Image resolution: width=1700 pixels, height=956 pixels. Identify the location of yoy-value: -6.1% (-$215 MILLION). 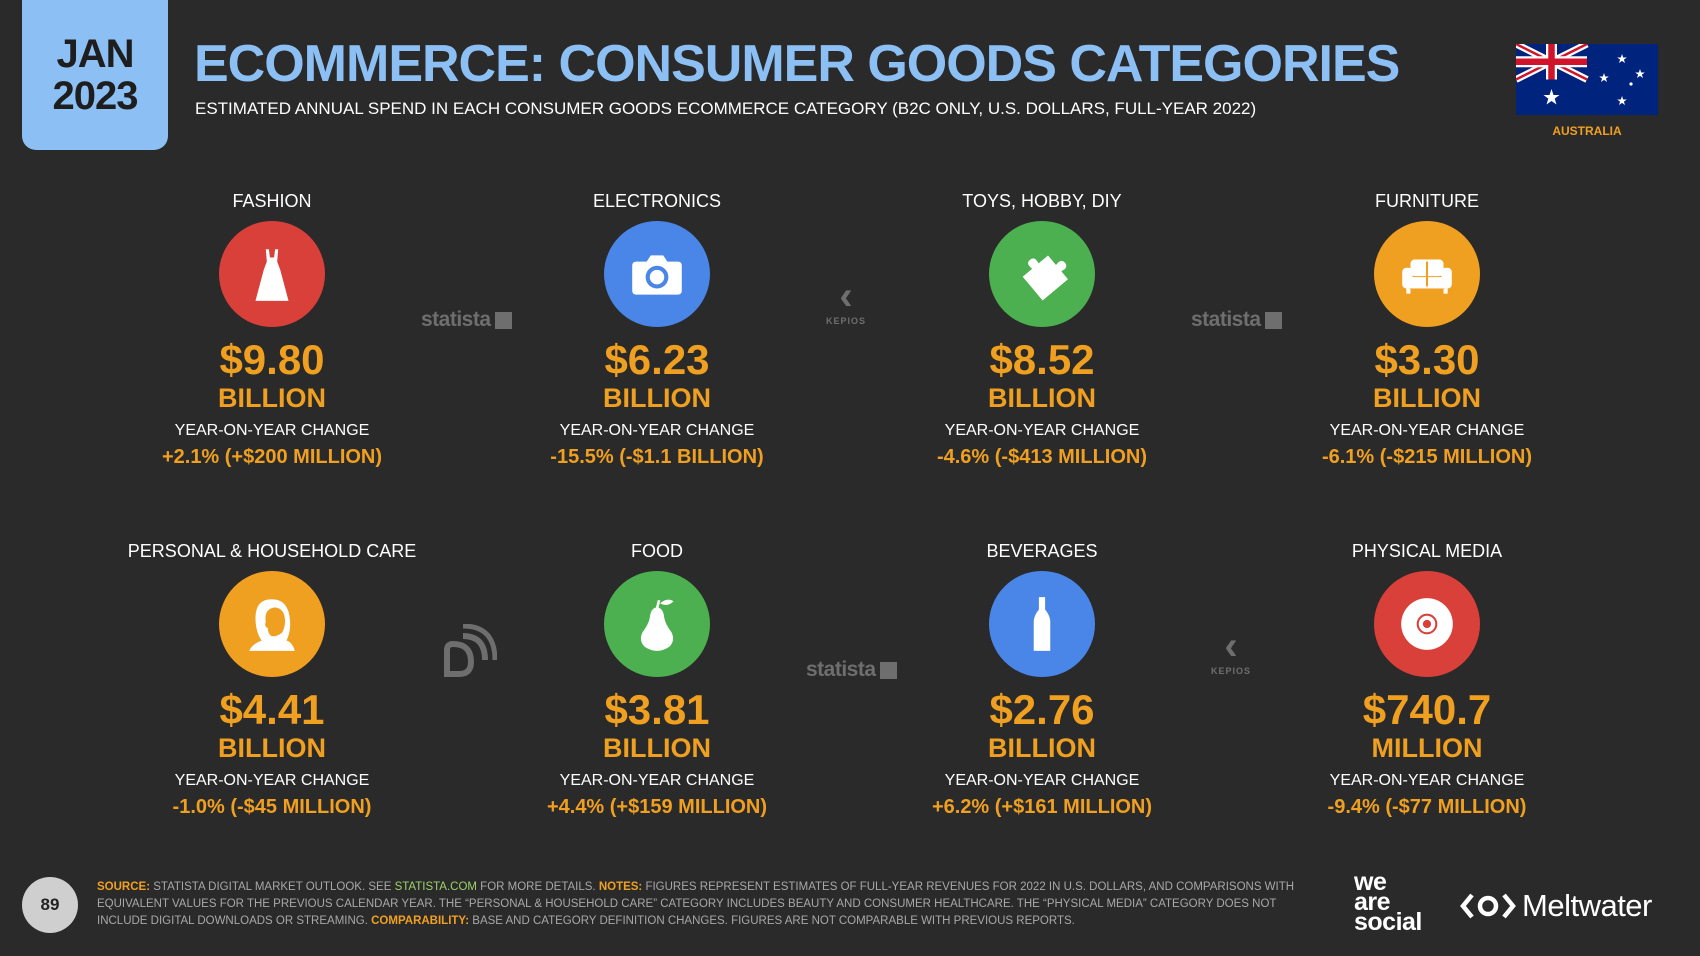
(1427, 457).